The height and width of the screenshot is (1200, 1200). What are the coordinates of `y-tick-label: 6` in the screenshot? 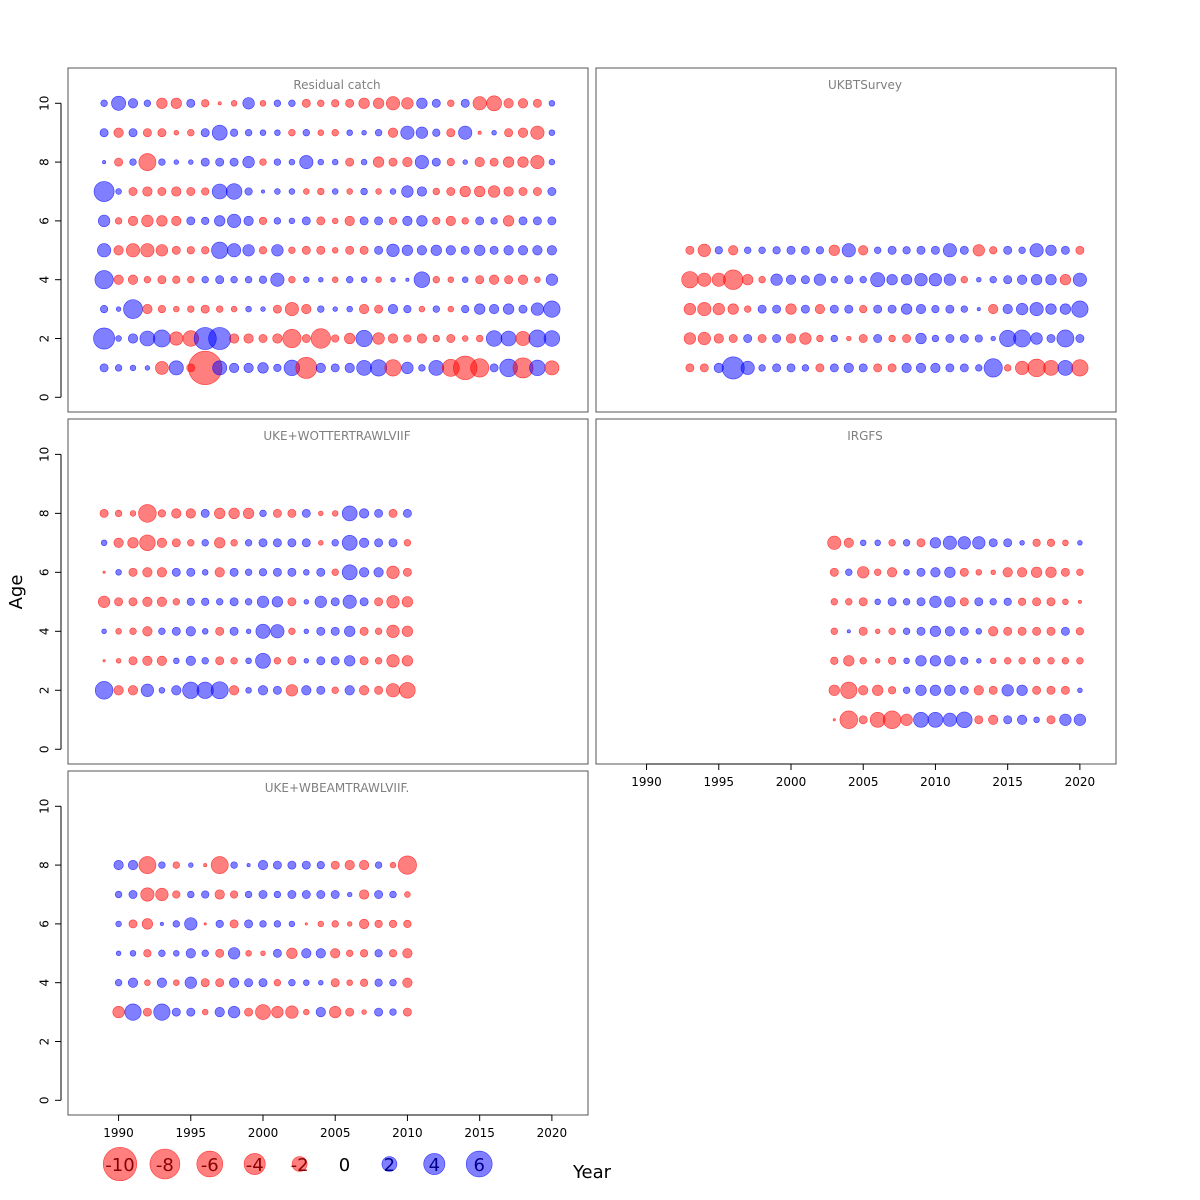 It's located at (45, 573).